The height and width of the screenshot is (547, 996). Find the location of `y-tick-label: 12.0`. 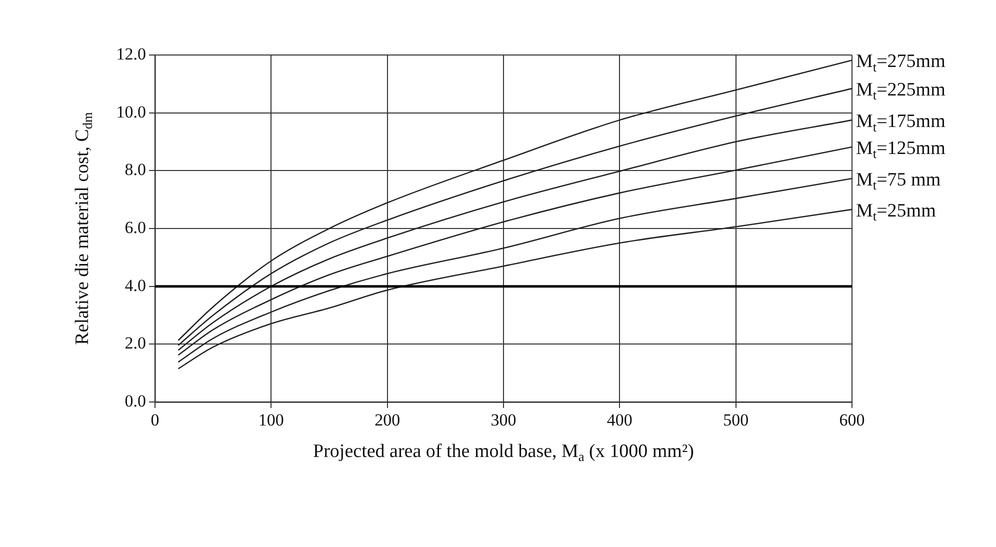

y-tick-label: 12.0 is located at coordinates (131, 54).